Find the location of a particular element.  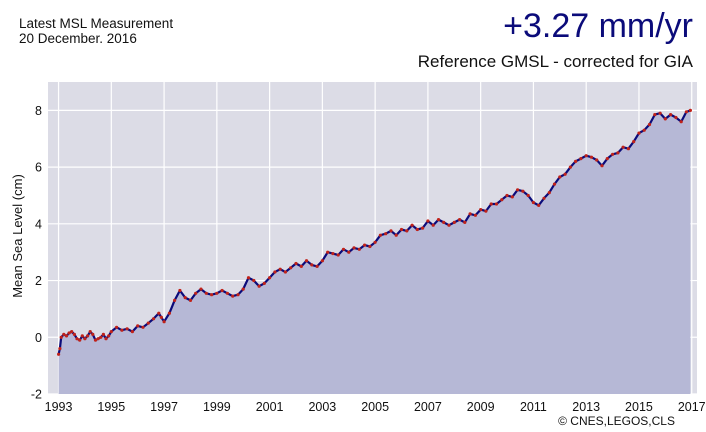

credit-text: © CNES,LEGOS,CLS is located at coordinates (616, 421).